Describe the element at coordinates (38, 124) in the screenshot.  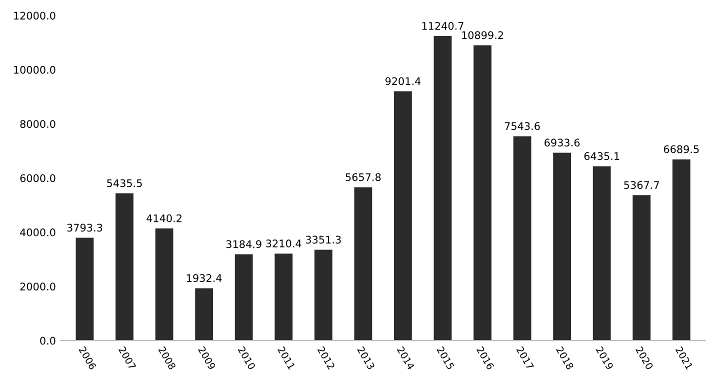
I see `y-tick-label: 8000.0` at that location.